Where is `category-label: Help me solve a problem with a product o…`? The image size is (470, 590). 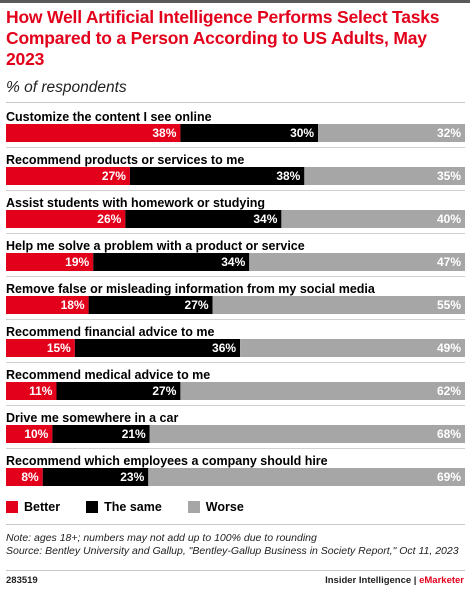
category-label: Help me solve a problem with a product o… is located at coordinates (155, 246).